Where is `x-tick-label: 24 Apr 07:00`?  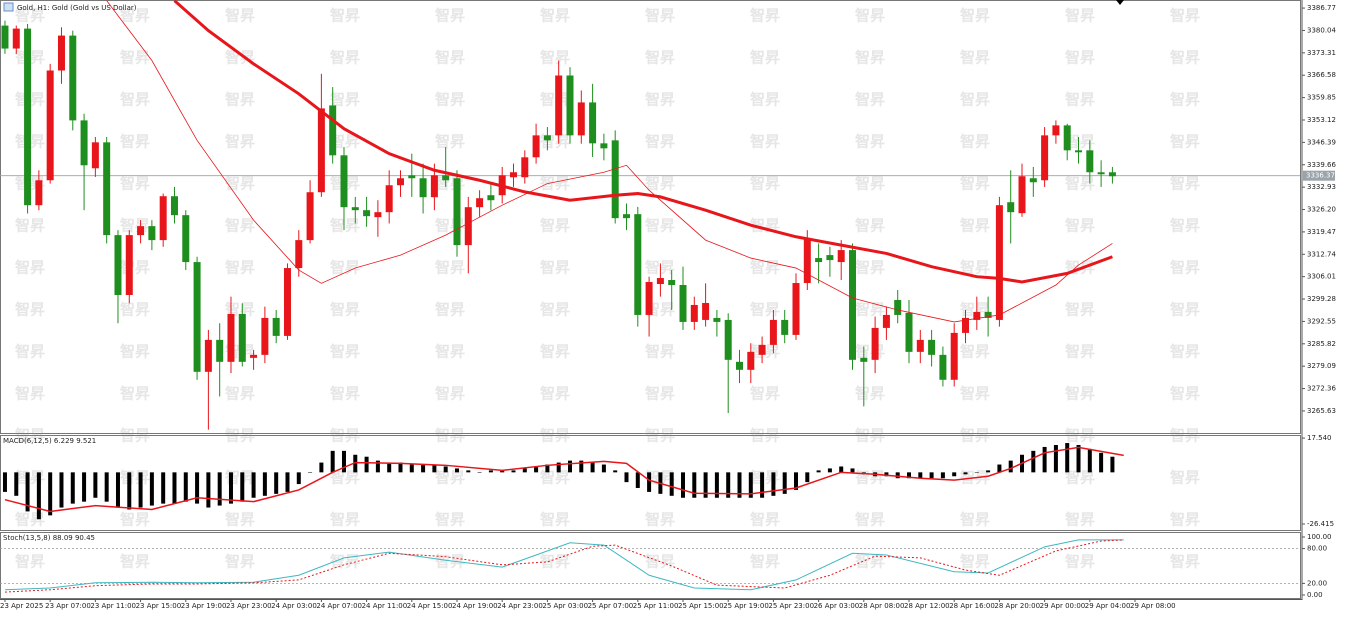 x-tick-label: 24 Apr 07:00 is located at coordinates (339, 606).